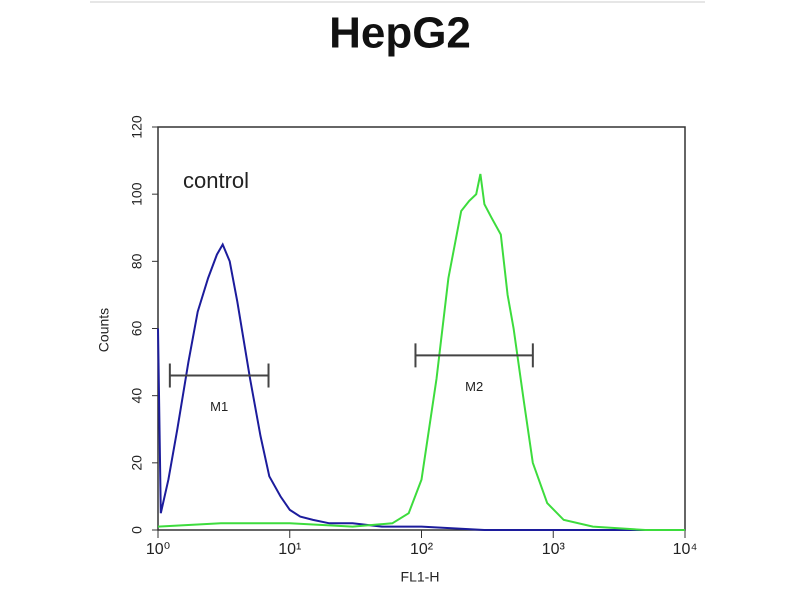 This screenshot has width=800, height=600. I want to click on y-tick-label: 60, so click(137, 329).